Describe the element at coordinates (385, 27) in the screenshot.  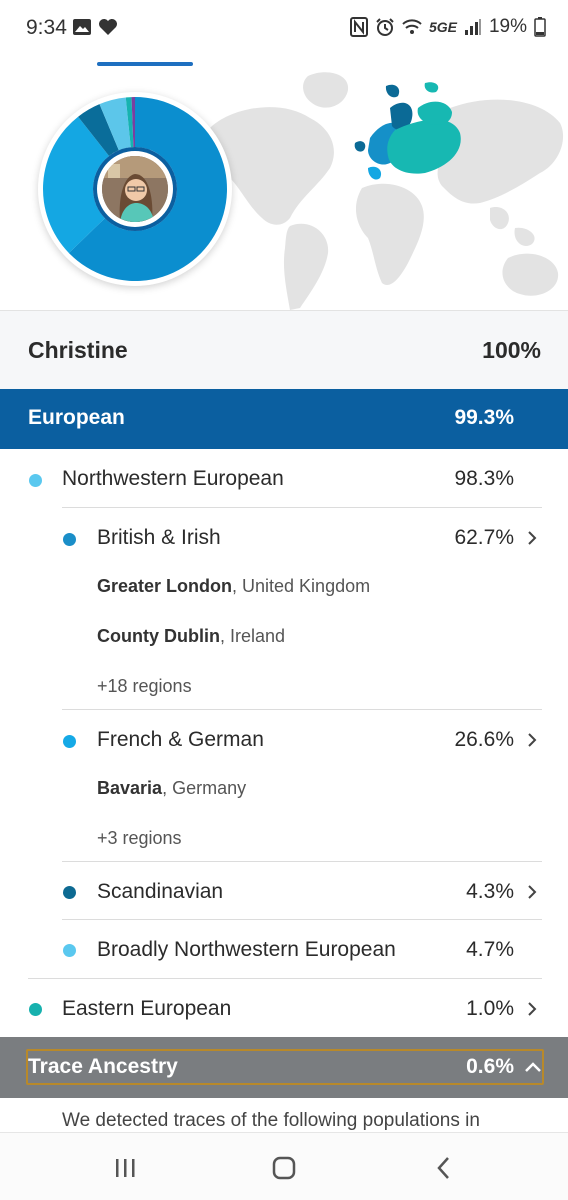
I see `alarm-icon` at that location.